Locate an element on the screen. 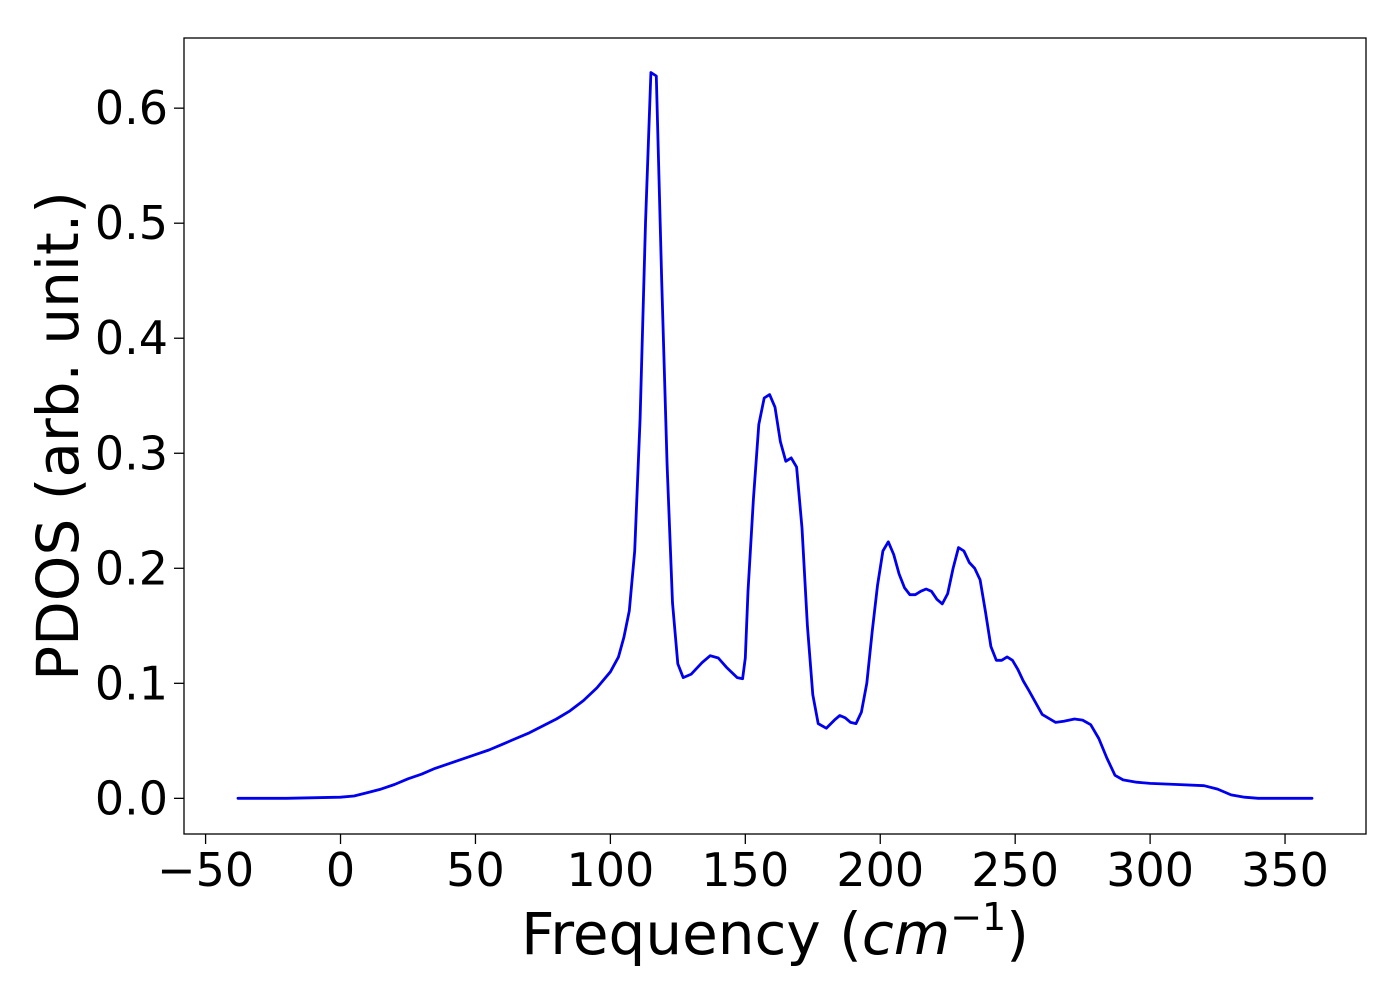  y-axis-label: PDOS (arb. unit.) is located at coordinates (58, 436).